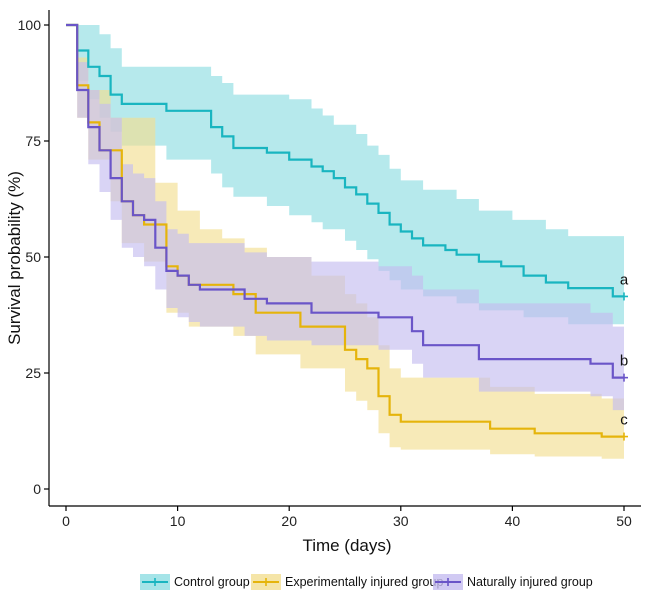 This screenshot has width=645, height=596. What do you see at coordinates (530, 582) in the screenshot?
I see `legend-label: Naturally injured group` at bounding box center [530, 582].